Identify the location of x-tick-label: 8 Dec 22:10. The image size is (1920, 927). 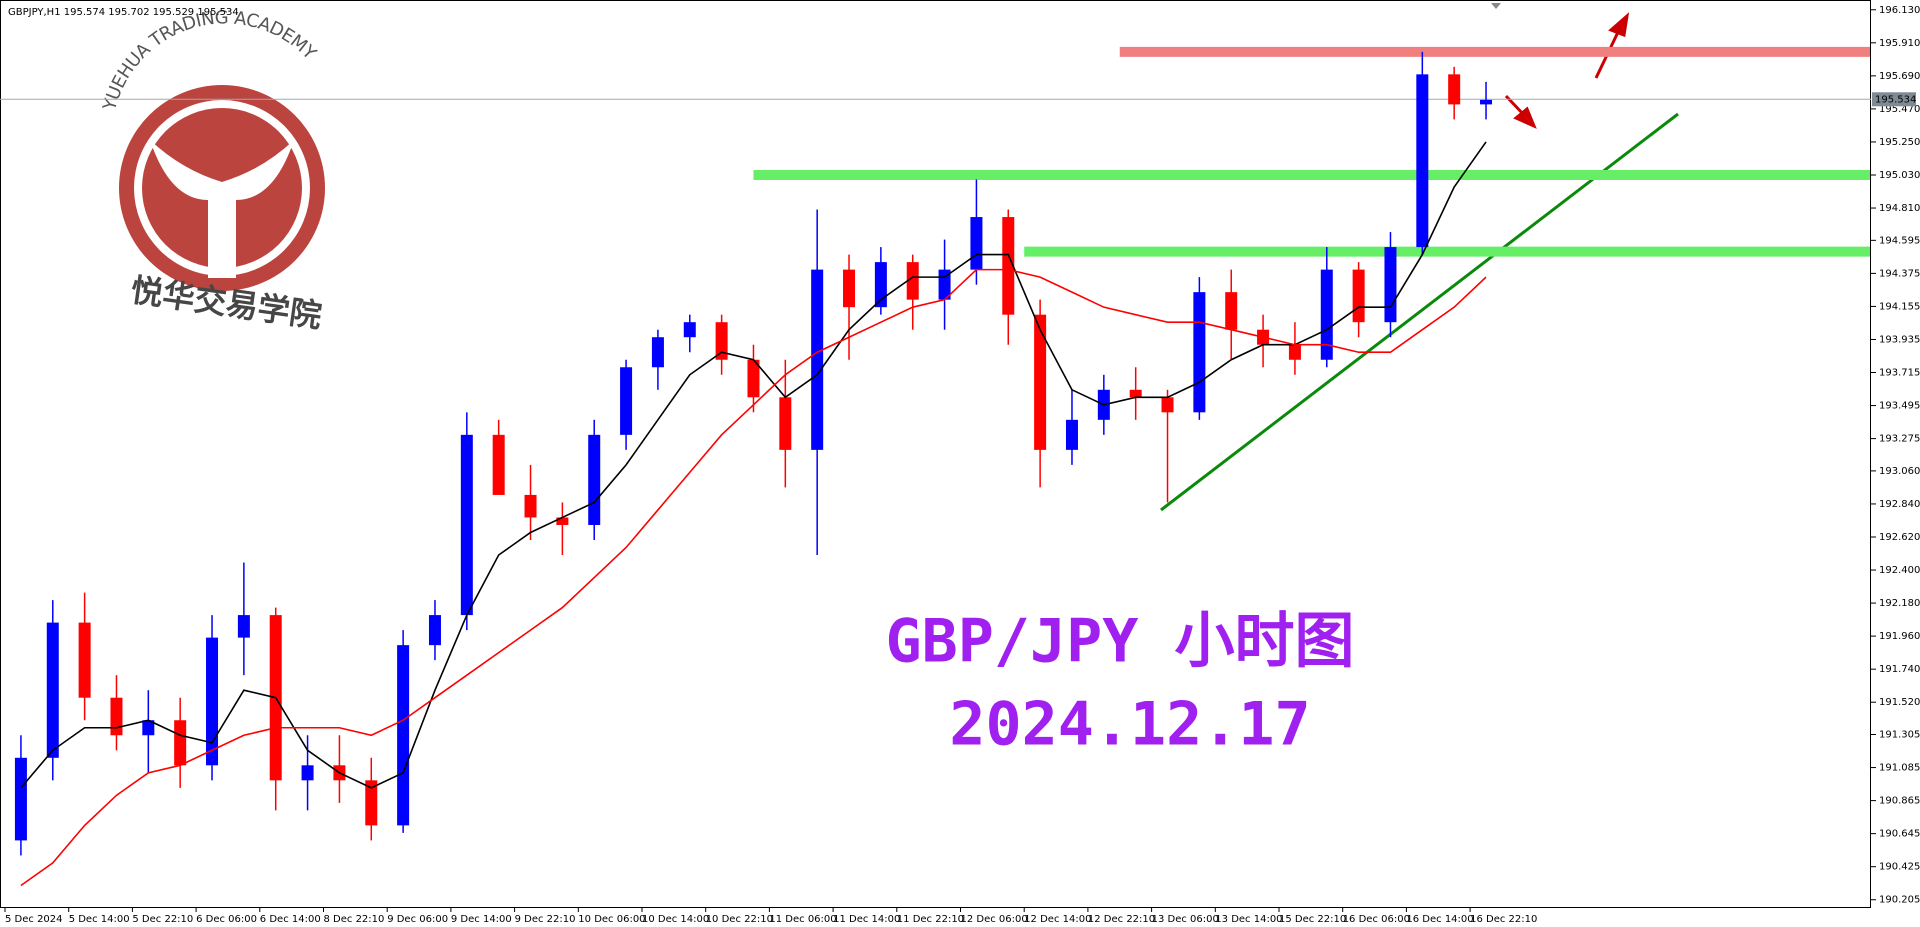
(354, 919).